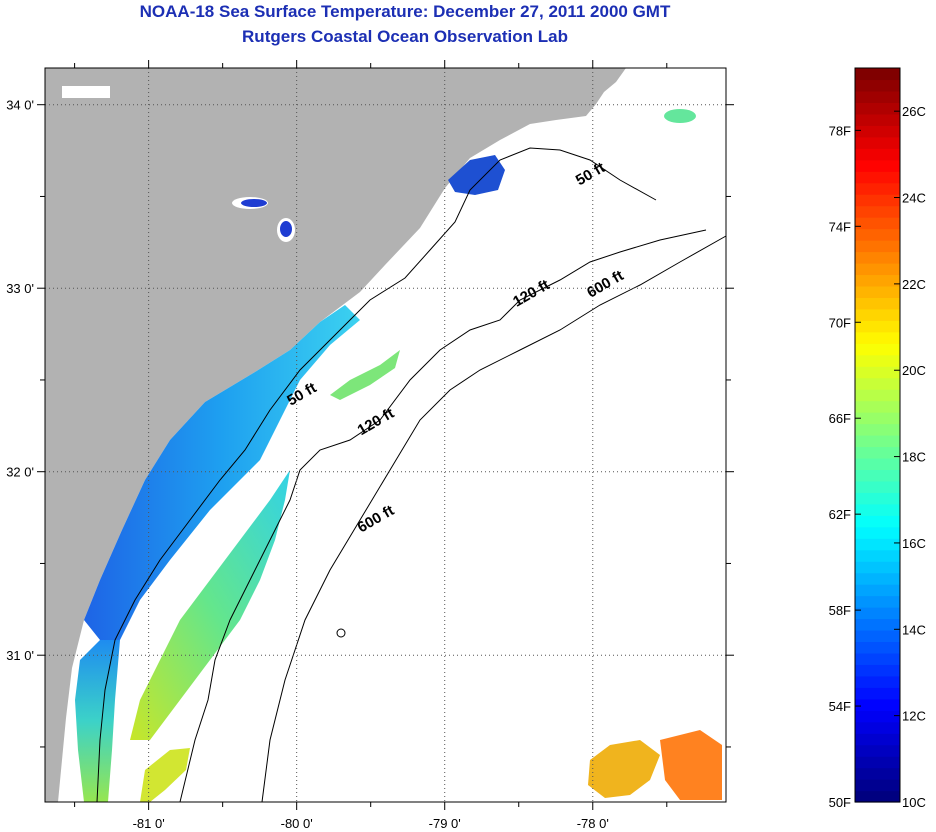 Image resolution: width=936 pixels, height=832 pixels. Describe the element at coordinates (624, 769) in the screenshot. I see `sst-gulfstream-patch` at that location.